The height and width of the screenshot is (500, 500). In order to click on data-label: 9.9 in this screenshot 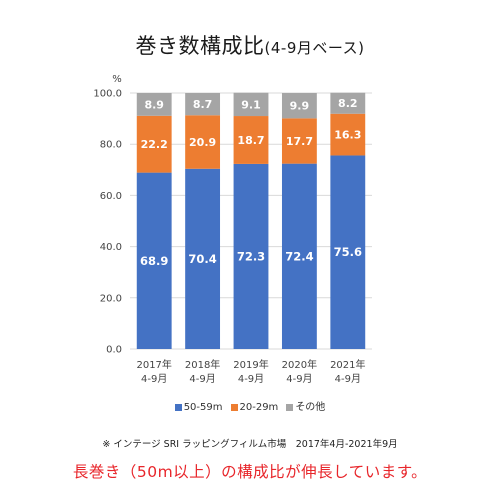, I will do `click(300, 106)`.